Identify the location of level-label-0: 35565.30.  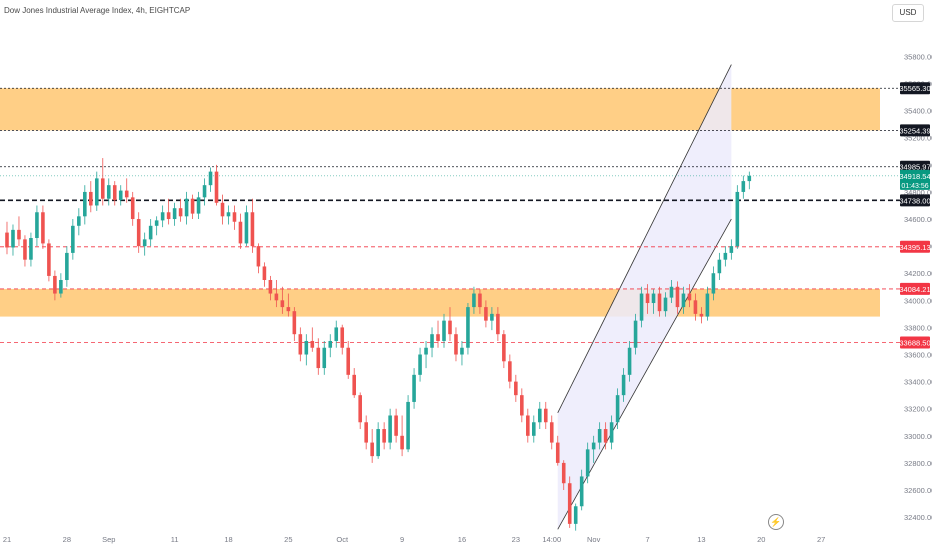
(914, 88).